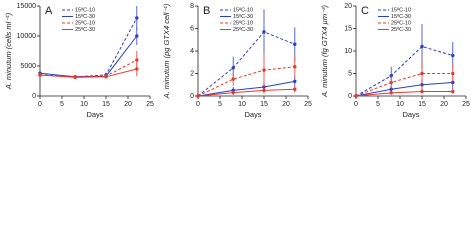 The image size is (474, 240). What do you see at coordinates (206, 11) in the screenshot?
I see `panel-label: B` at bounding box center [206, 11].